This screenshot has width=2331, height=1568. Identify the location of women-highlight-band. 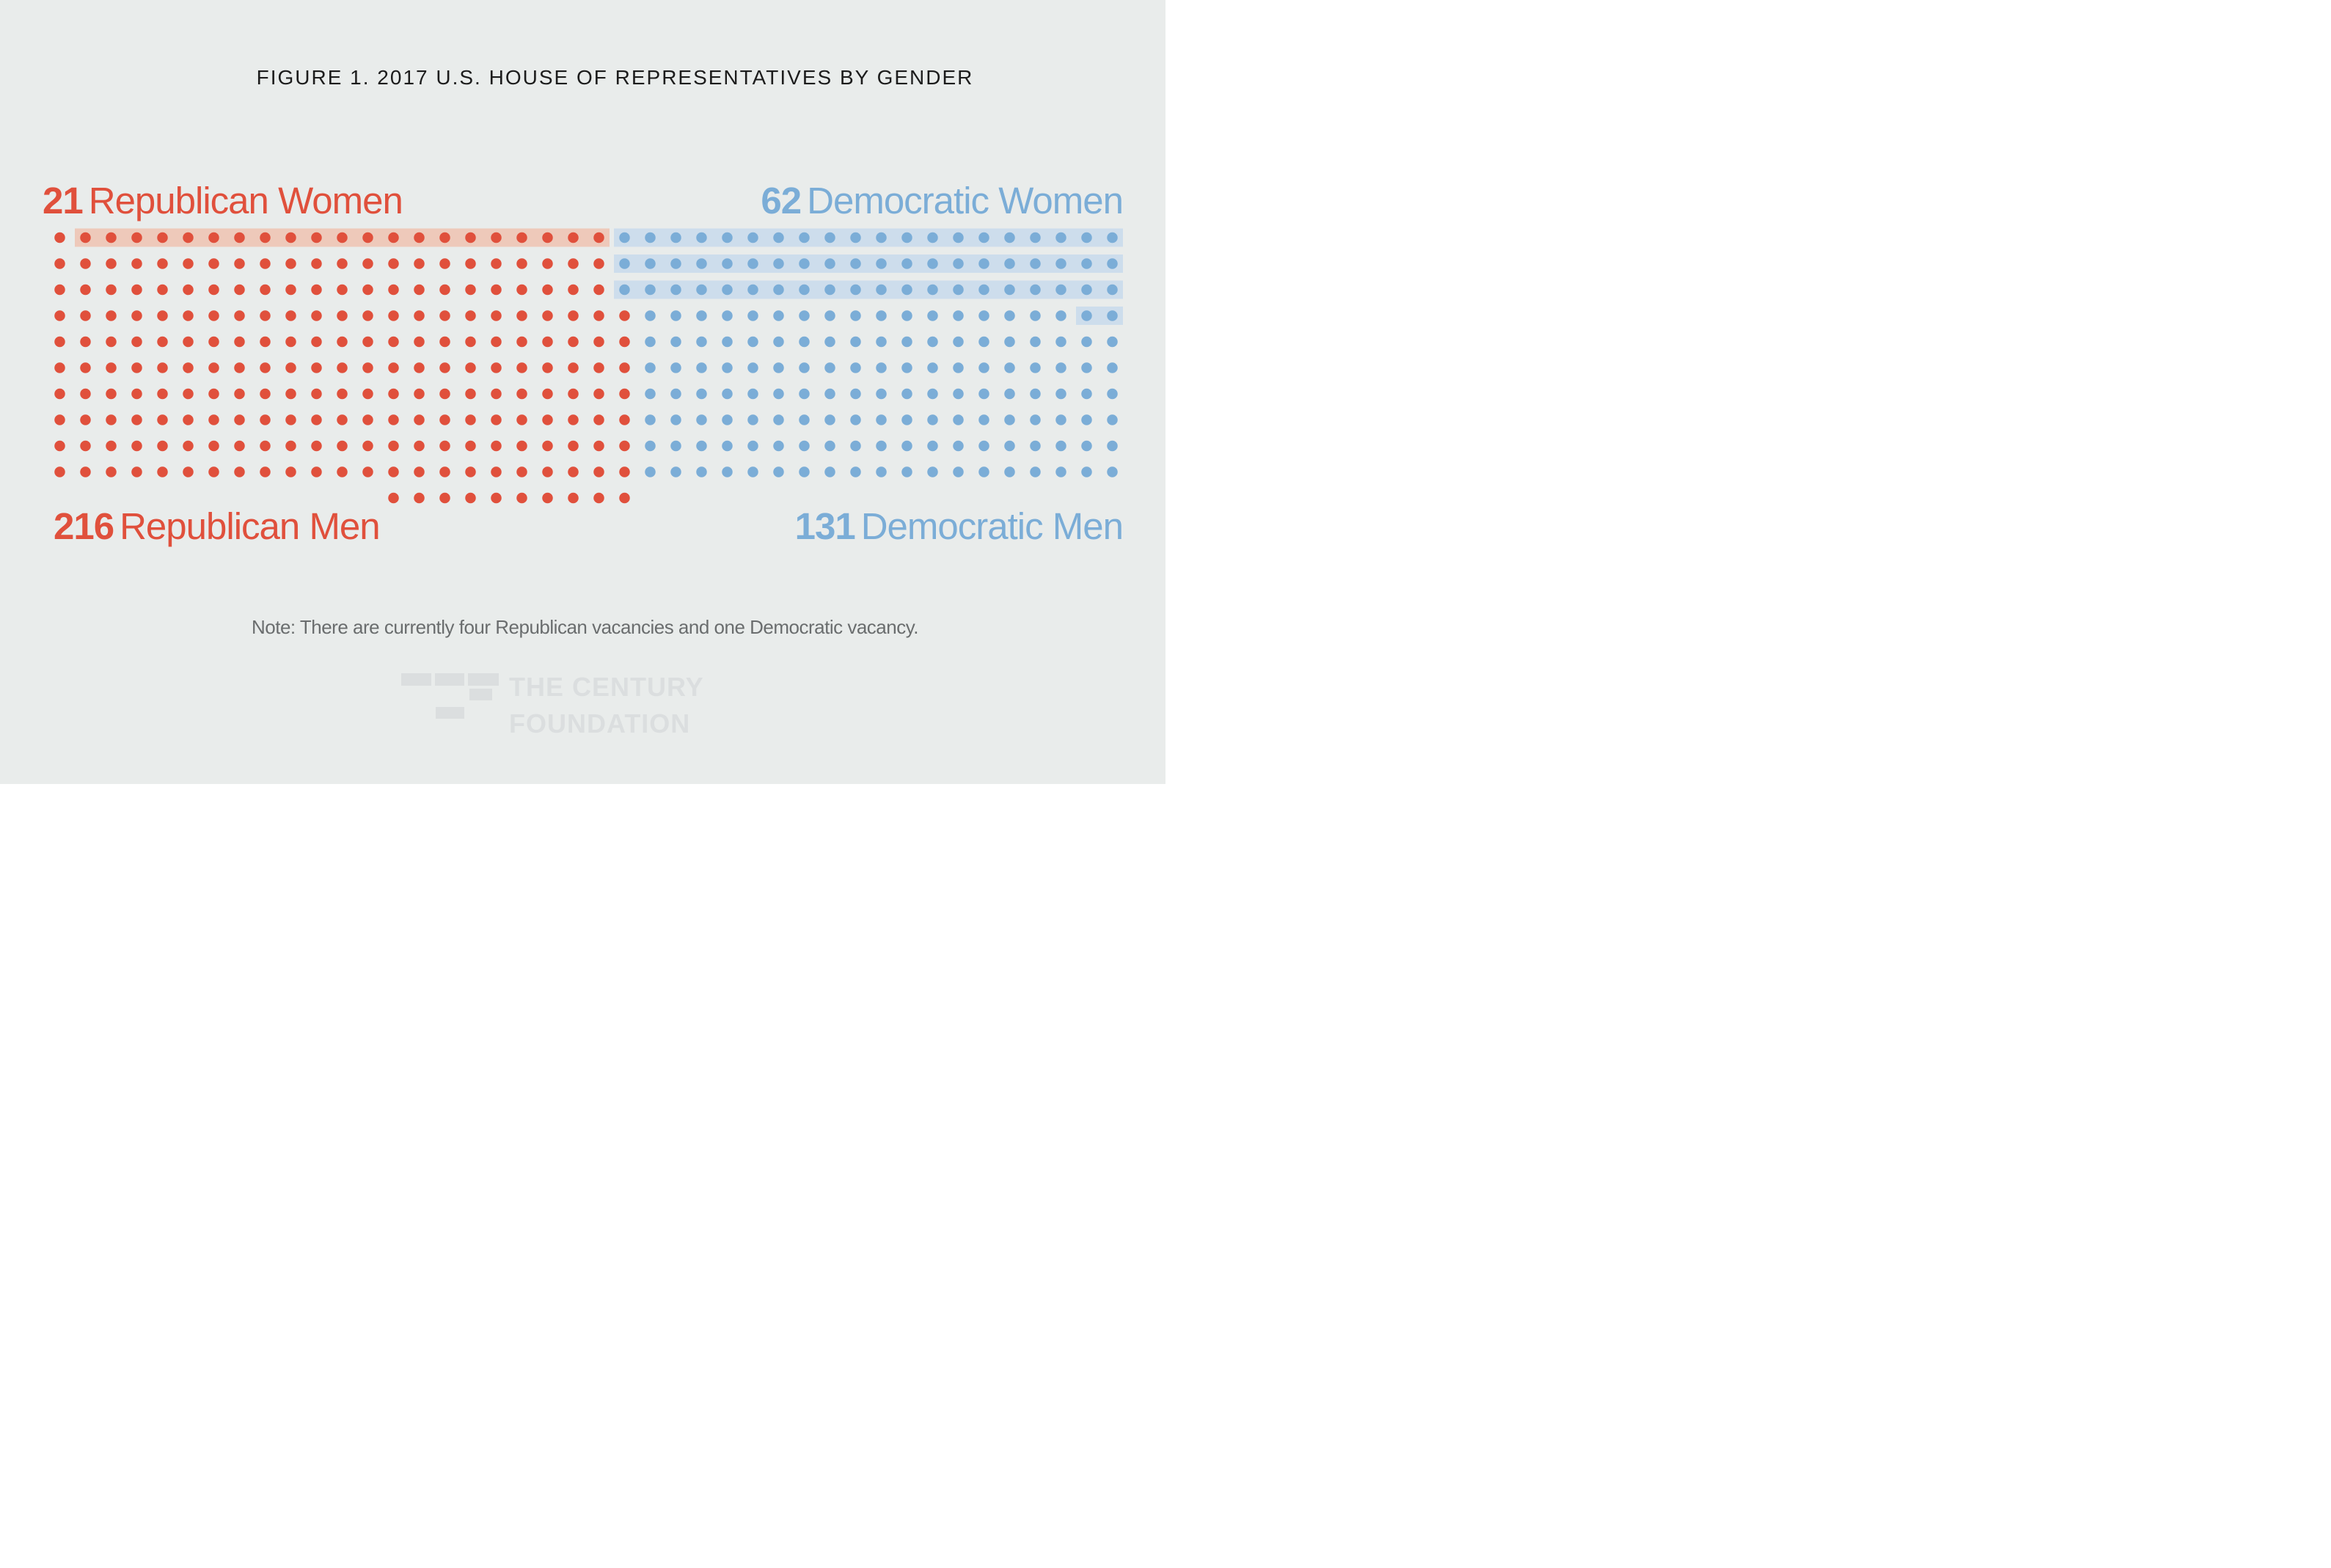
(868, 263).